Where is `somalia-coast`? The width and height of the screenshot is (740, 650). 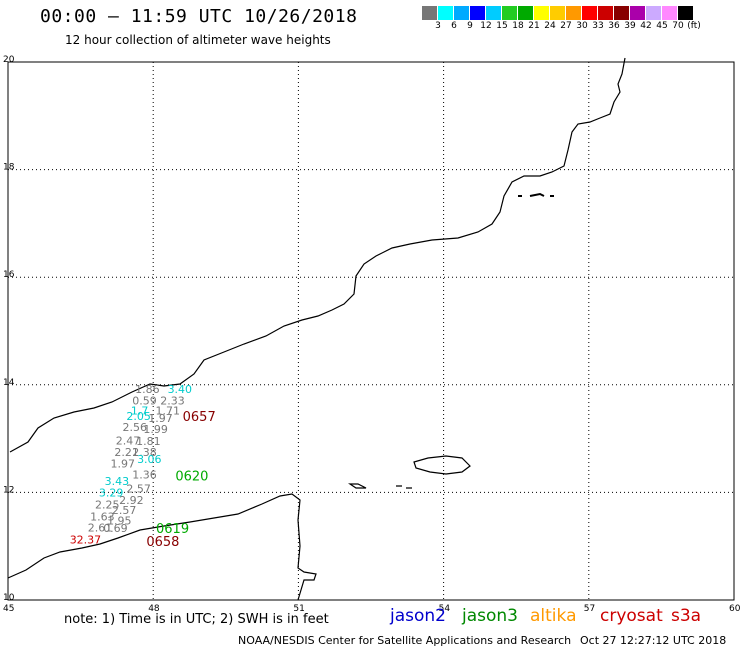
somalia-coast is located at coordinates (162, 547).